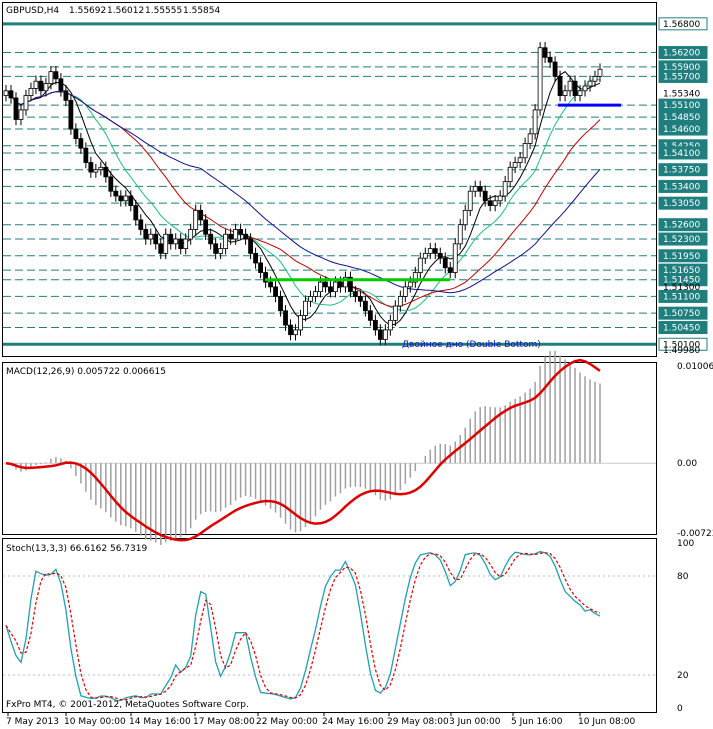 The image size is (713, 729). I want to click on price-level-label: 1.55700, so click(681, 77).